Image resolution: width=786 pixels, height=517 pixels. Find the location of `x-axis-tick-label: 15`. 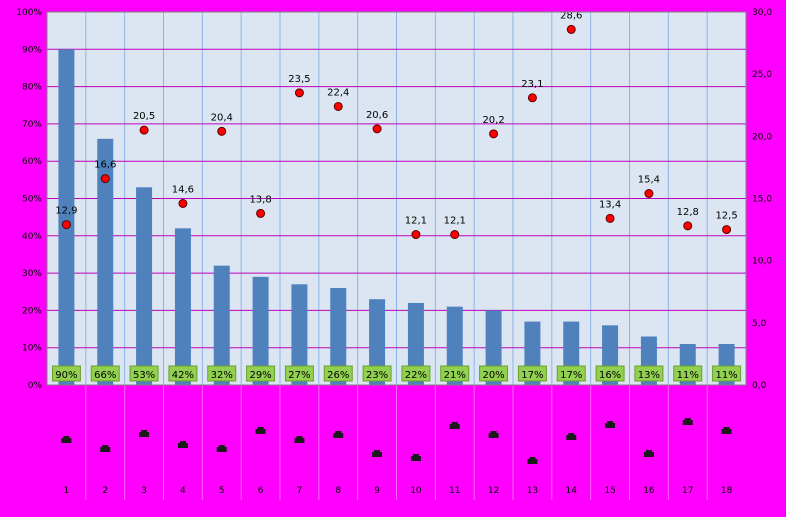

x-axis-tick-label: 15 is located at coordinates (609, 491).